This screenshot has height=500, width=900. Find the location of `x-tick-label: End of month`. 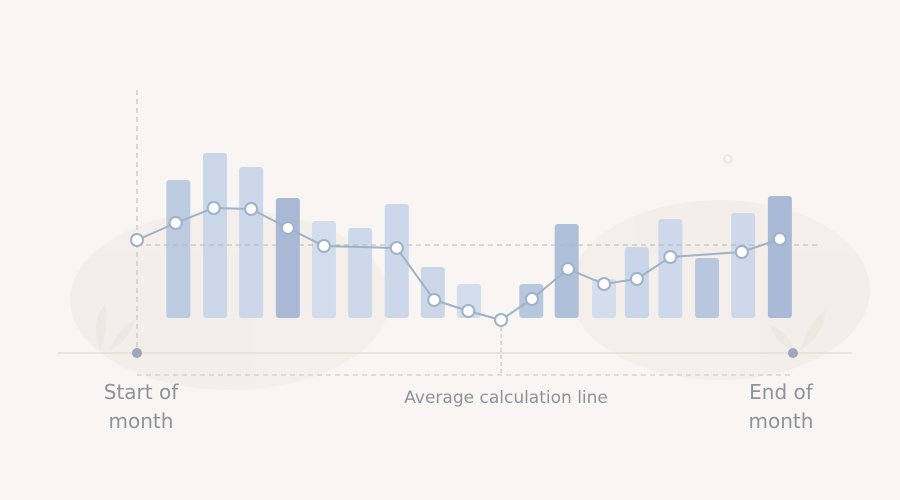

x-tick-label: End of month is located at coordinates (781, 406).